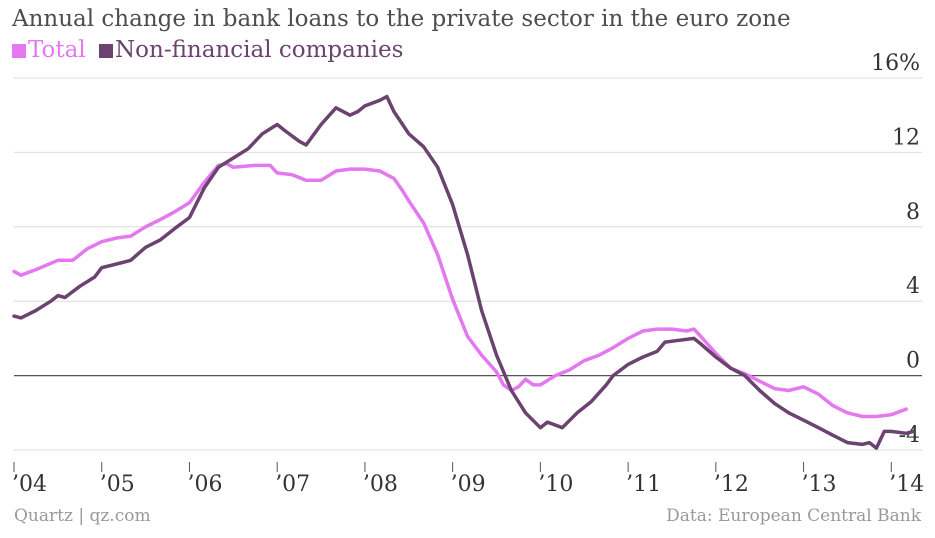 The image size is (935, 538). Describe the element at coordinates (643, 484) in the screenshot. I see `x-tick-label: ’11` at that location.